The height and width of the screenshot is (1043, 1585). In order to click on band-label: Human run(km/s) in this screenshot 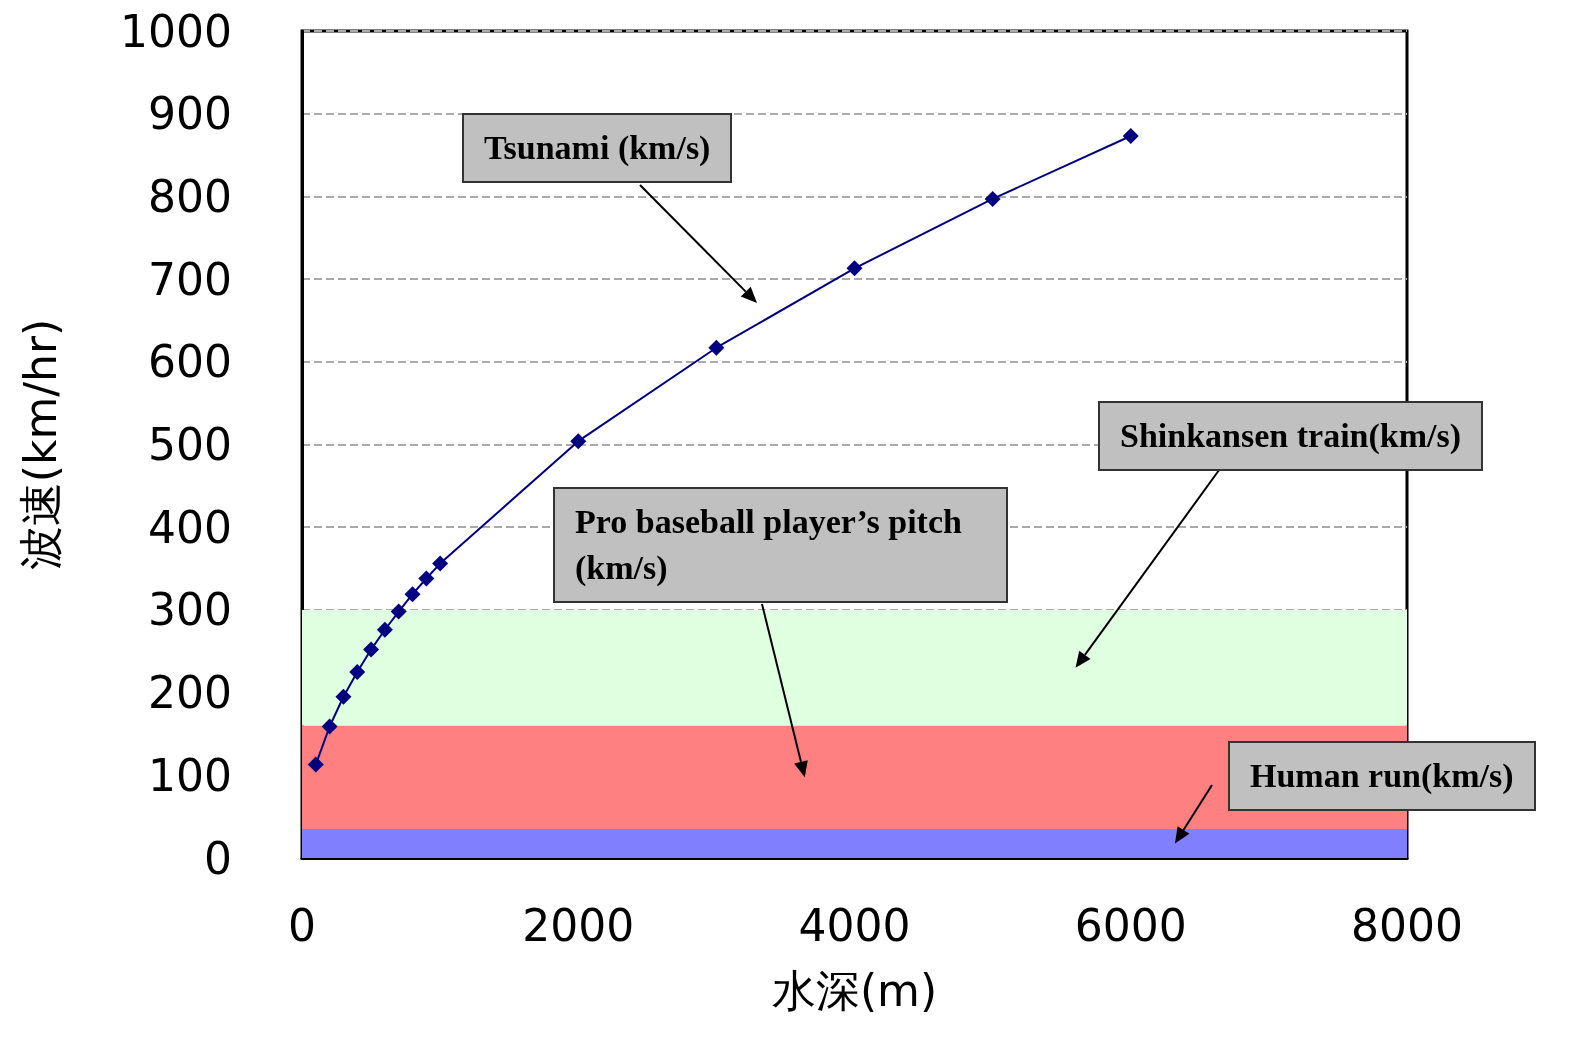, I will do `click(1382, 776)`.